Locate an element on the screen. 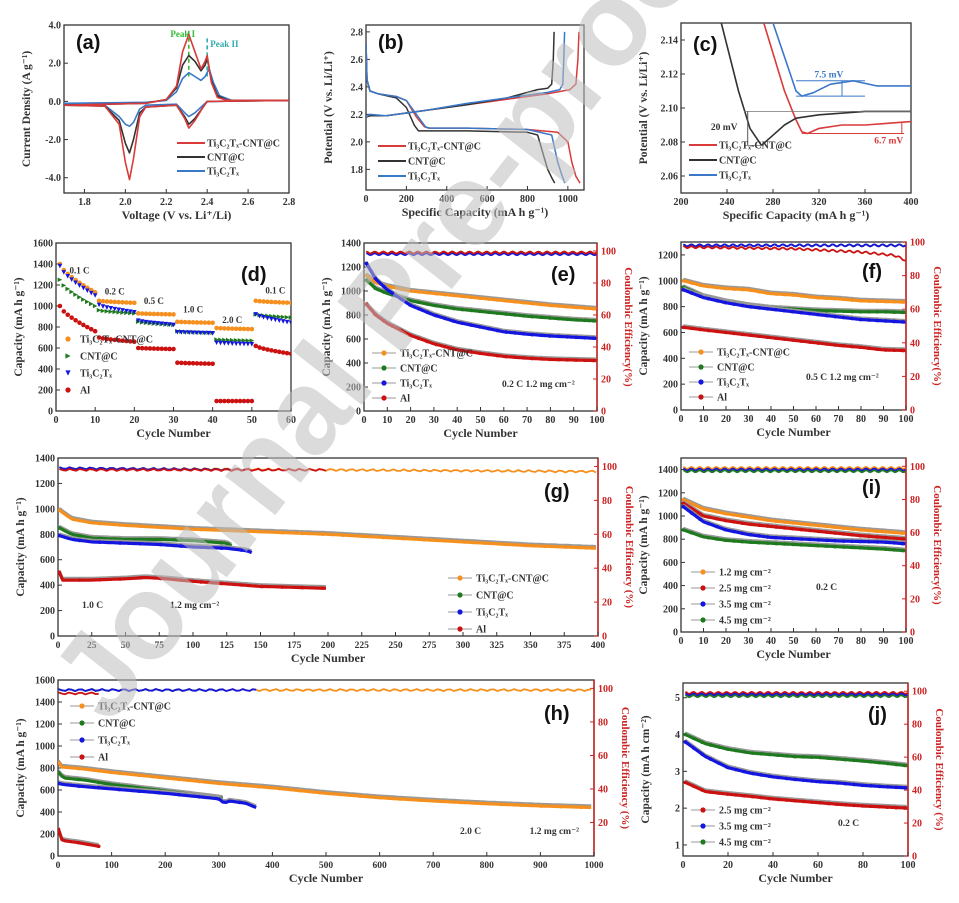 The image size is (959, 903). condition-label: 0.2 C 1.2 mg cm⁻² is located at coordinates (538, 385).